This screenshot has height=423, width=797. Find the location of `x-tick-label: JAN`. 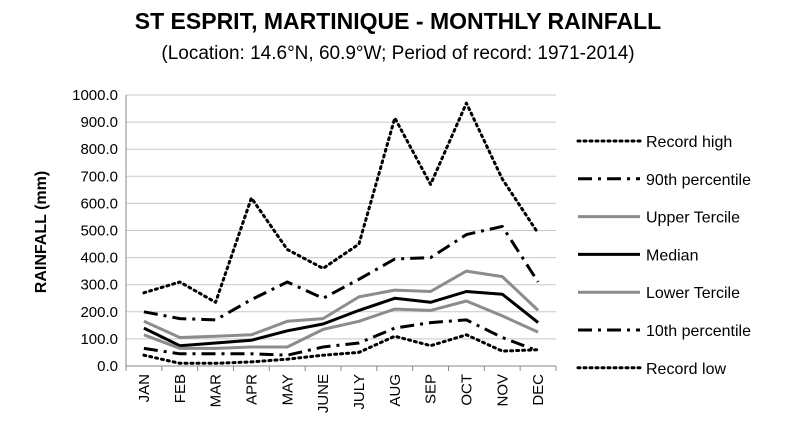

x-tick-label: JAN is located at coordinates (144, 388).